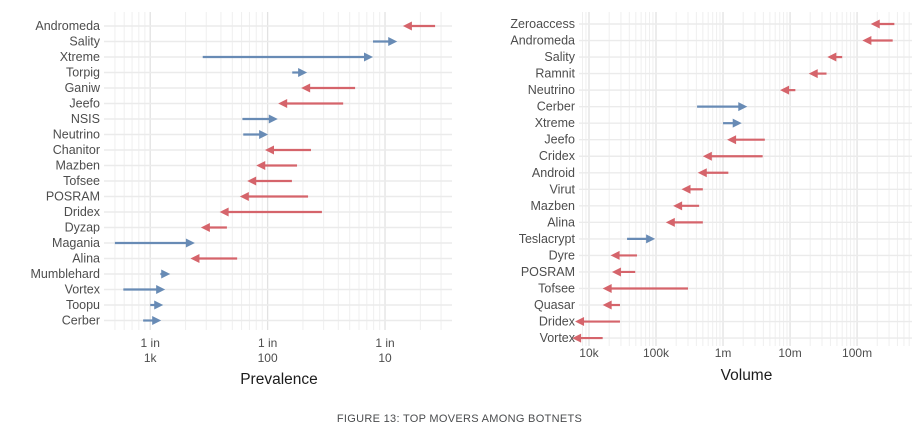  Describe the element at coordinates (259, 73) in the screenshot. I see `row-torpig: Torpig` at that location.